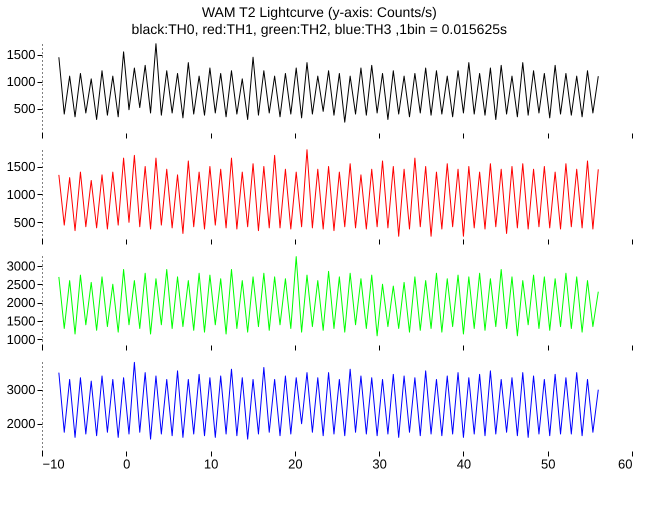  I want to click on x-tick-label: 0, so click(126, 464).